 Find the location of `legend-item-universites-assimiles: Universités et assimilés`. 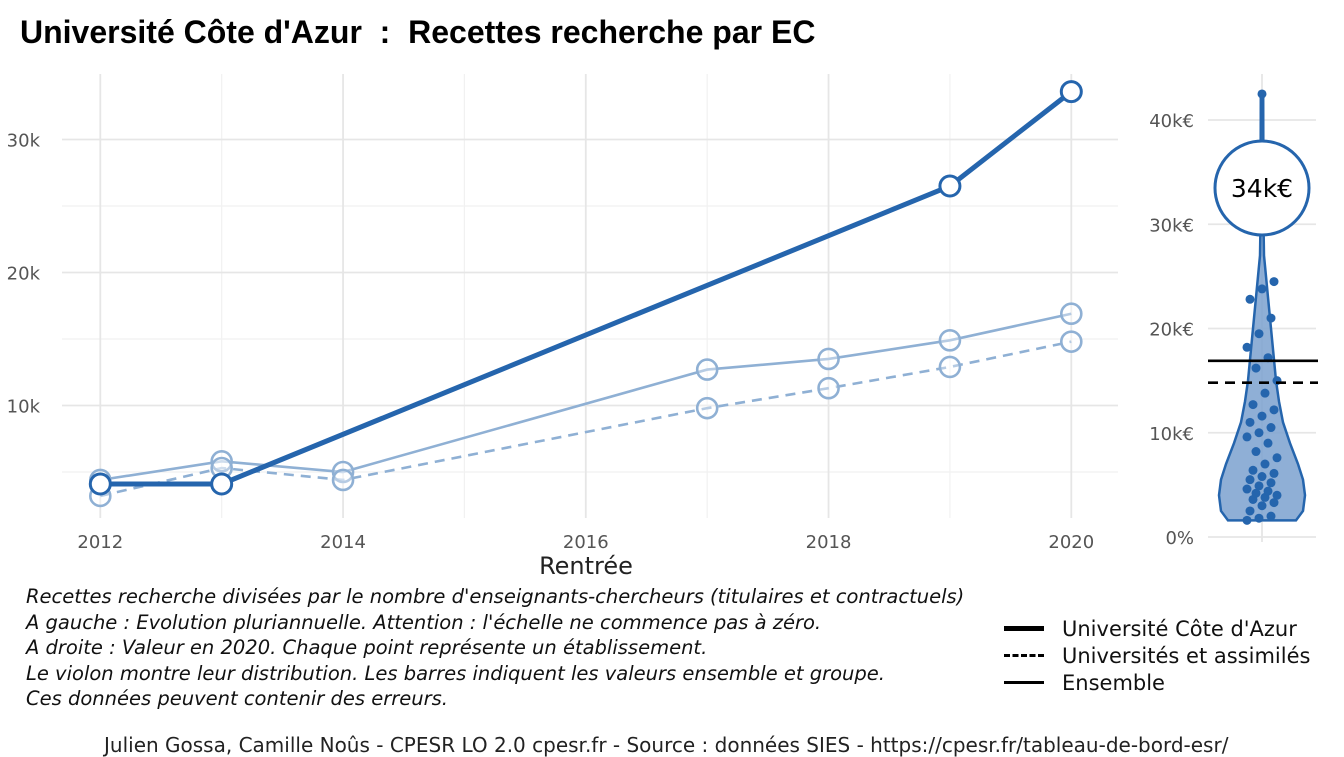

legend-item-universites-assimiles: Universités et assimilés is located at coordinates (1157, 655).